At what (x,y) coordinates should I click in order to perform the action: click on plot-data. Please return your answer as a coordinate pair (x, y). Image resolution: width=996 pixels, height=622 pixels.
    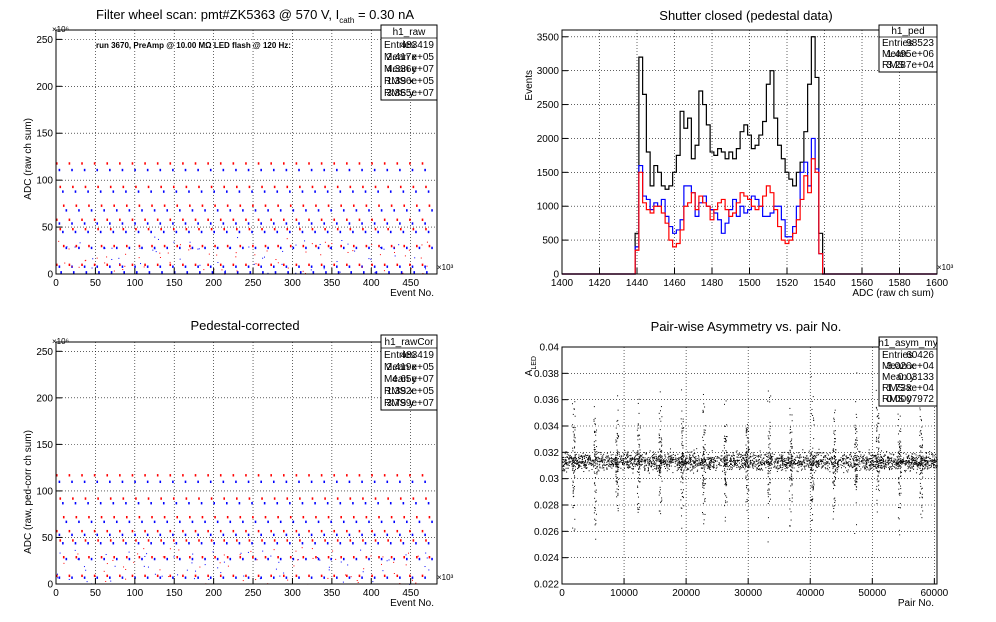
    Looking at the image, I should click on (244, 218).